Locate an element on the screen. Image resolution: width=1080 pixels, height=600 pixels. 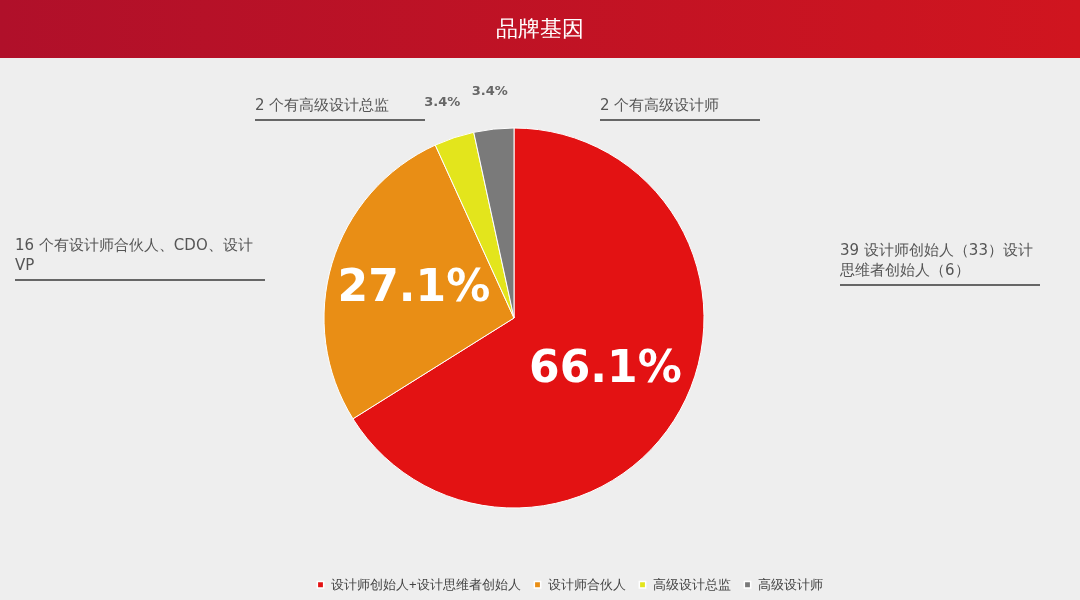
legend-label: 高级设计总监 is located at coordinates (692, 584).